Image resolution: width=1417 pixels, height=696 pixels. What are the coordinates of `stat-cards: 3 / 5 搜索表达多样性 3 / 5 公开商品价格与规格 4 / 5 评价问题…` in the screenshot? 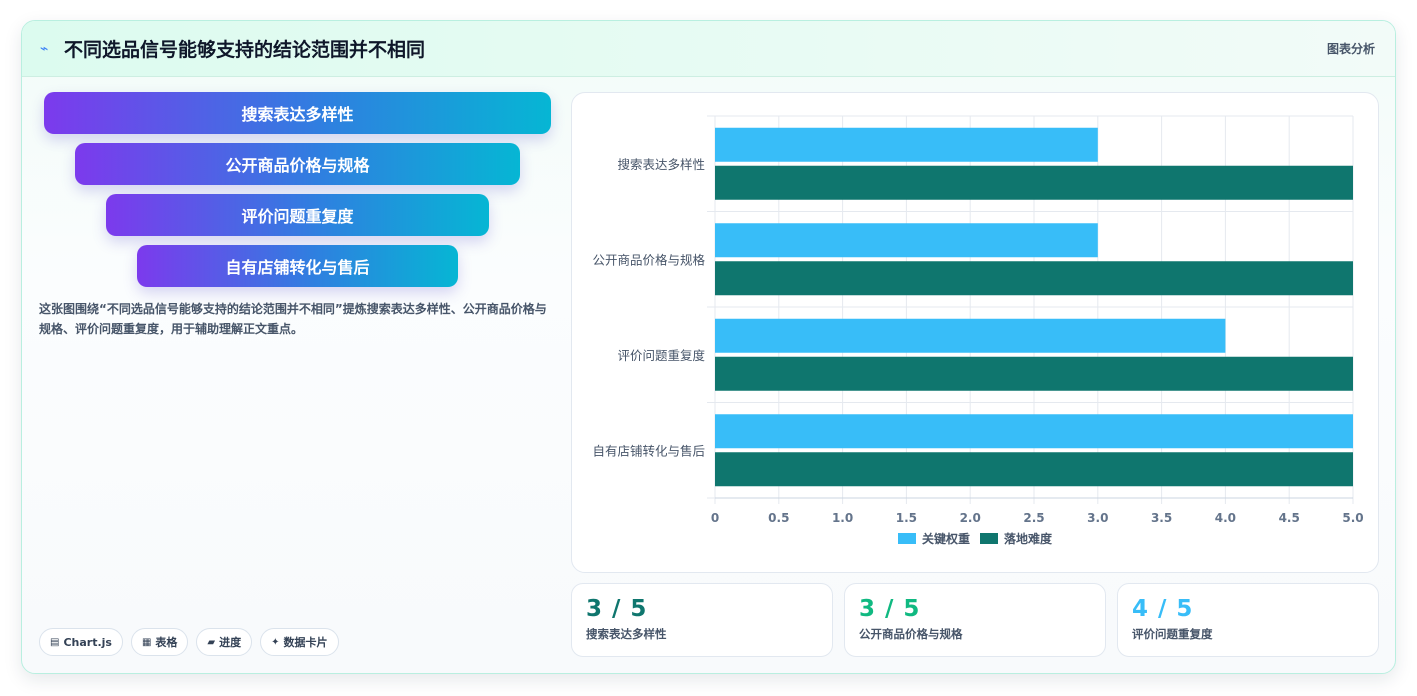 It's located at (975, 620).